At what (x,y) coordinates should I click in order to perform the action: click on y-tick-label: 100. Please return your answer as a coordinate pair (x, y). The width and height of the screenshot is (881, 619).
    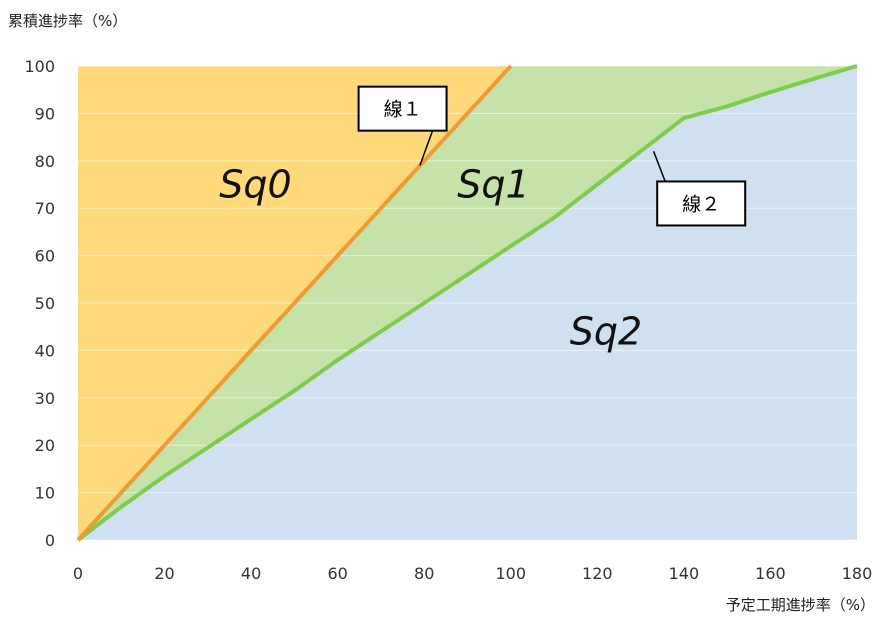
    Looking at the image, I should click on (39, 66).